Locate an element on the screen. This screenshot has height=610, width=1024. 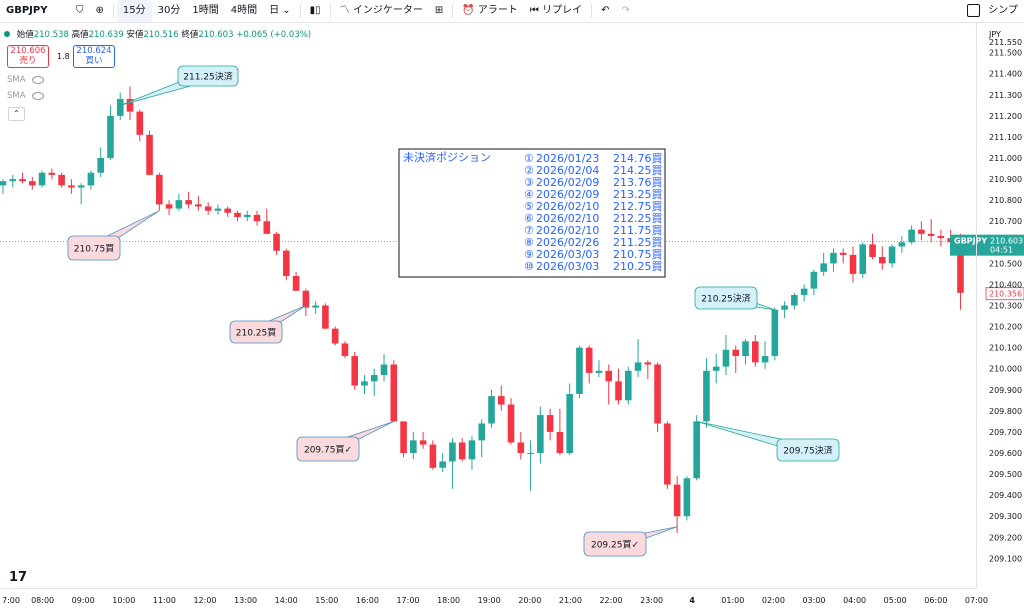
price-axis is located at coordinates (1000, 305).